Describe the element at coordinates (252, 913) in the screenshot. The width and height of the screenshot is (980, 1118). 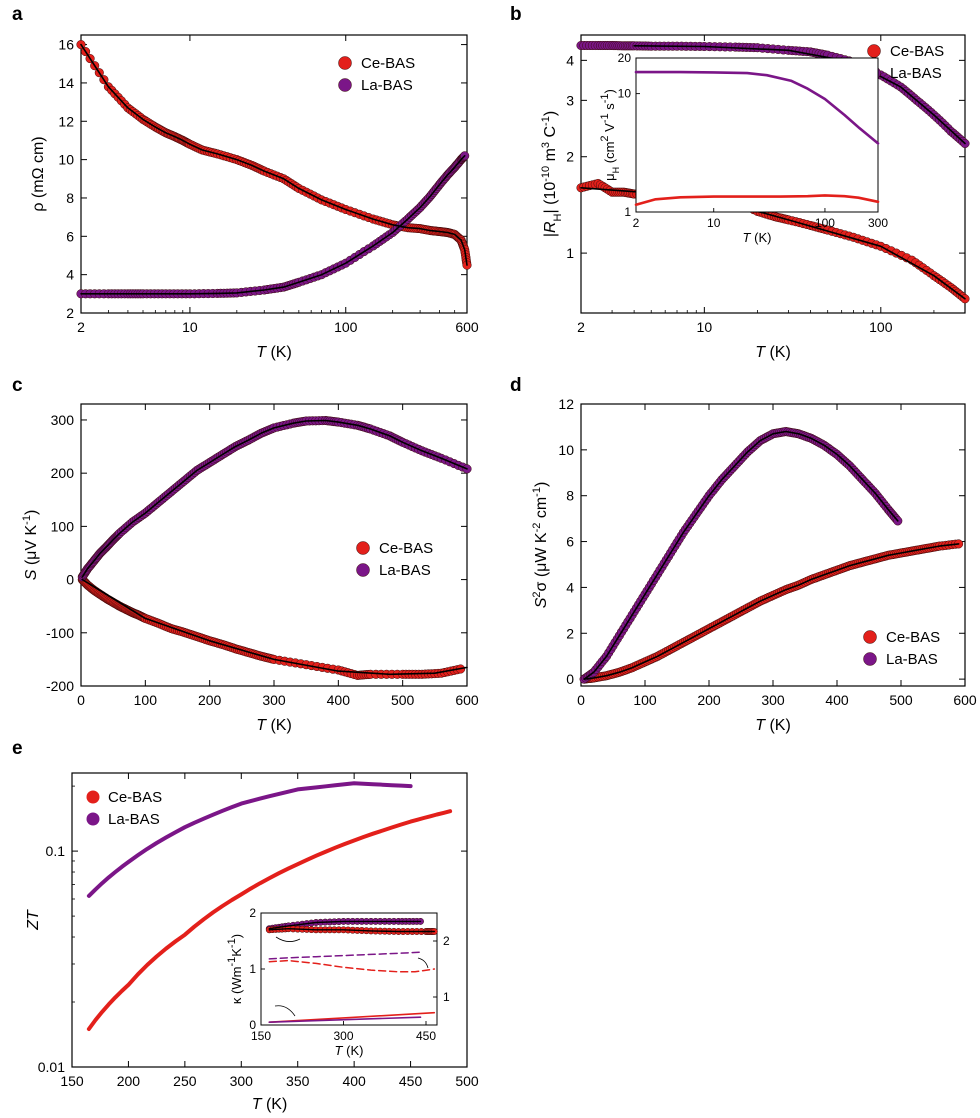
I see `inset-y-tick-label: 2` at that location.